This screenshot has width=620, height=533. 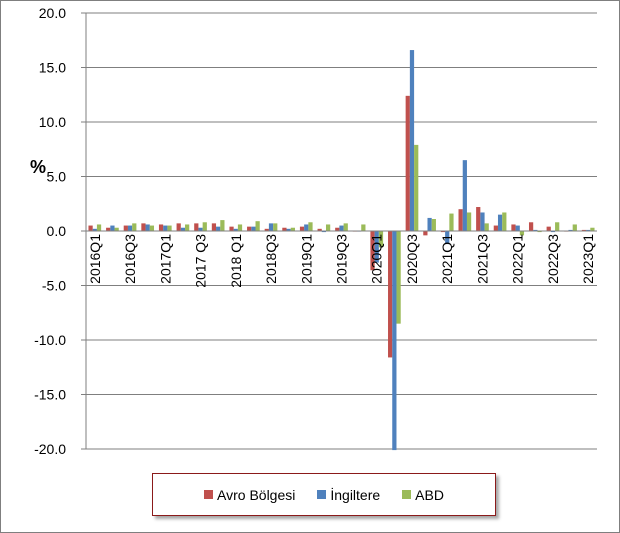 What do you see at coordinates (50, 449) in the screenshot?
I see `y-tick-label: -20.0` at bounding box center [50, 449].